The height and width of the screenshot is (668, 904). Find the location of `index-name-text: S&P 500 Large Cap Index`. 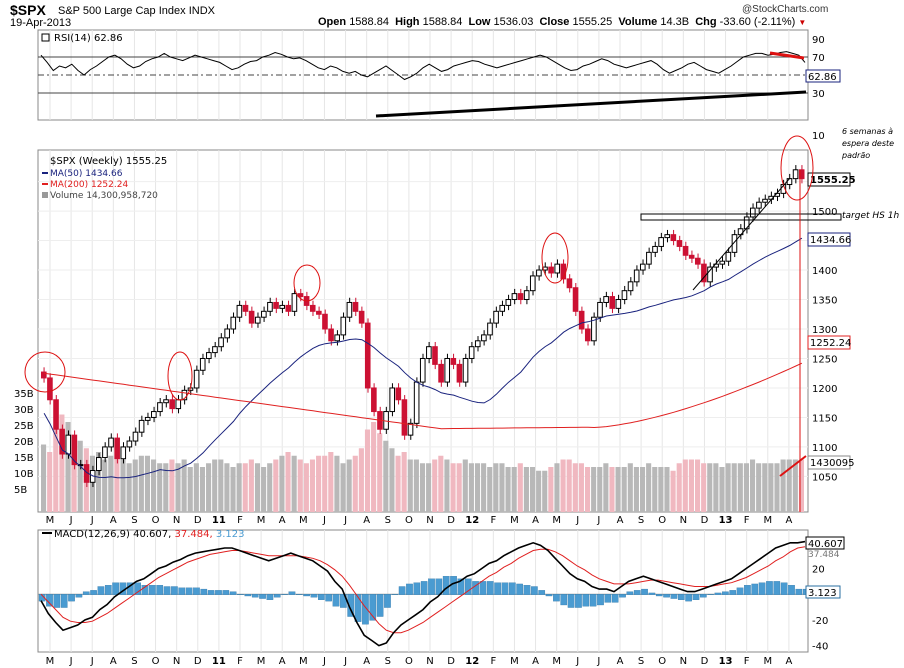

index-name-text: S&P 500 Large Cap Index is located at coordinates (122, 11).